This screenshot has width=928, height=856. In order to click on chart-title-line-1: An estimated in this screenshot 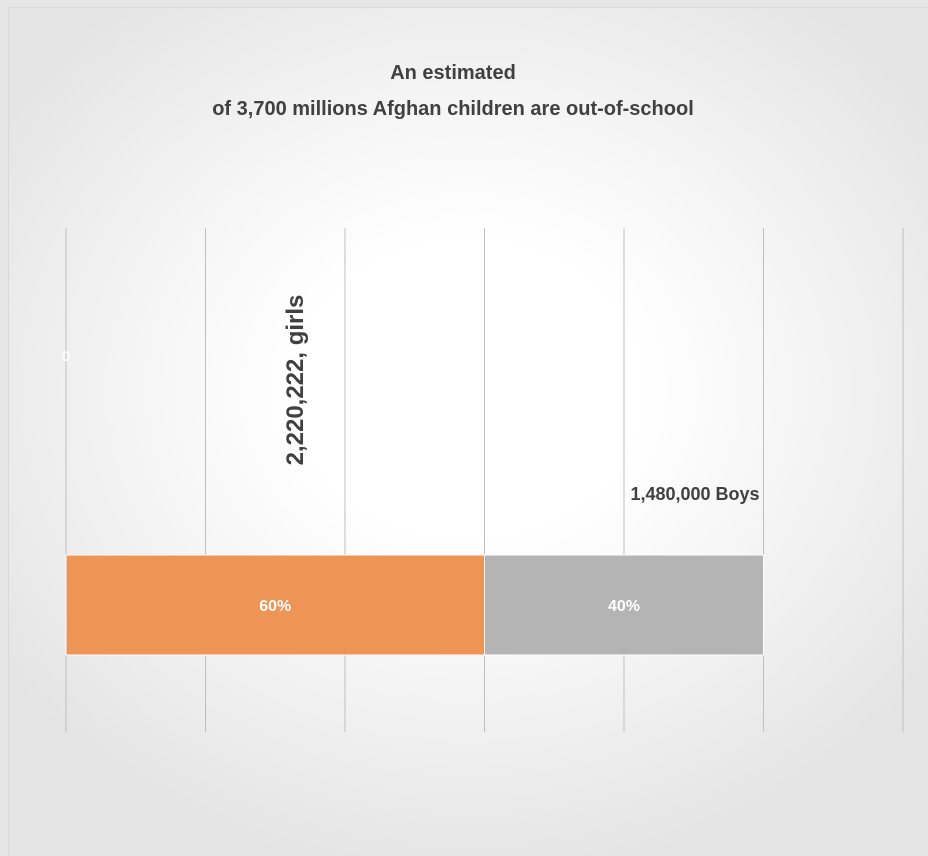, I will do `click(453, 73)`.